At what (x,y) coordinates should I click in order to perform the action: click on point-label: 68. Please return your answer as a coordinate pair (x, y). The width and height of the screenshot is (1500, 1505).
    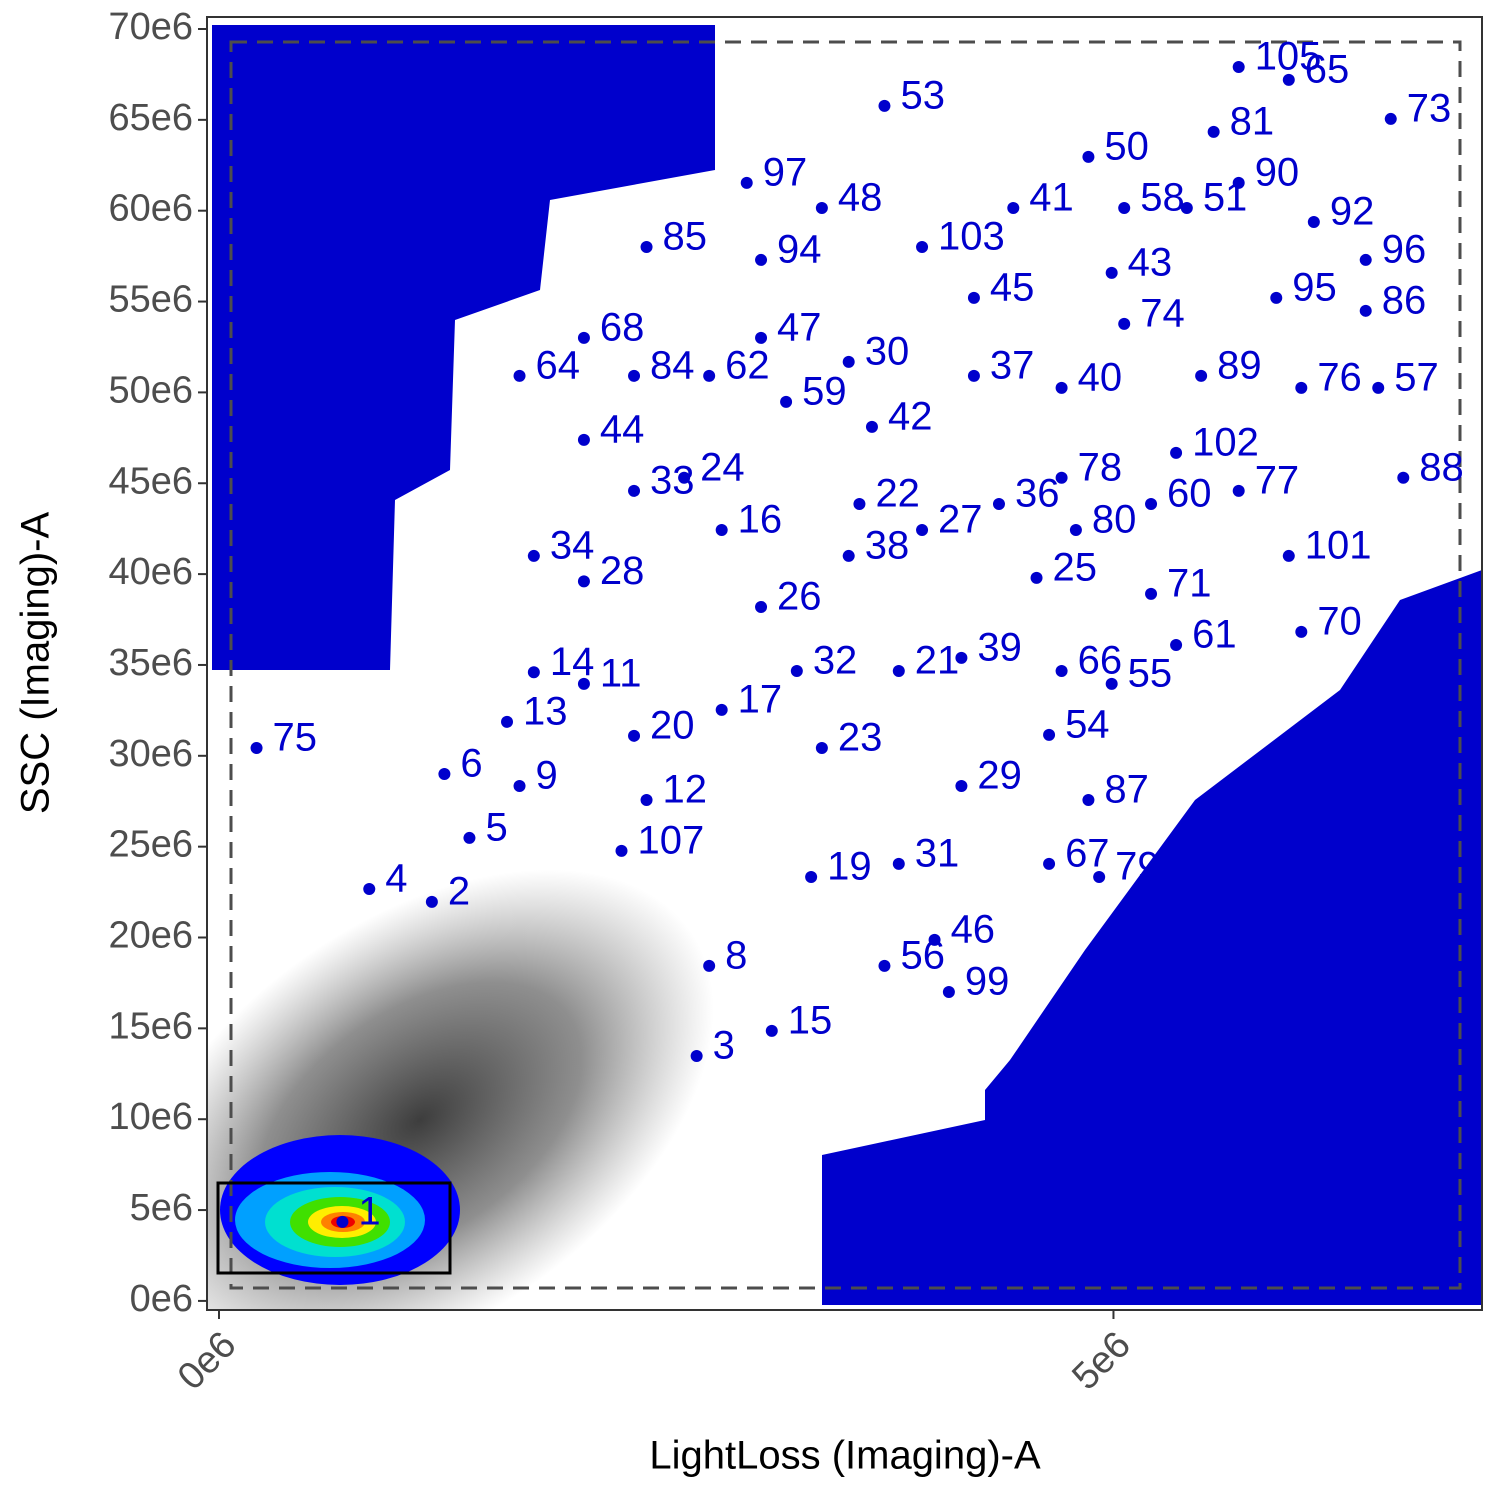
    Looking at the image, I should click on (622, 327).